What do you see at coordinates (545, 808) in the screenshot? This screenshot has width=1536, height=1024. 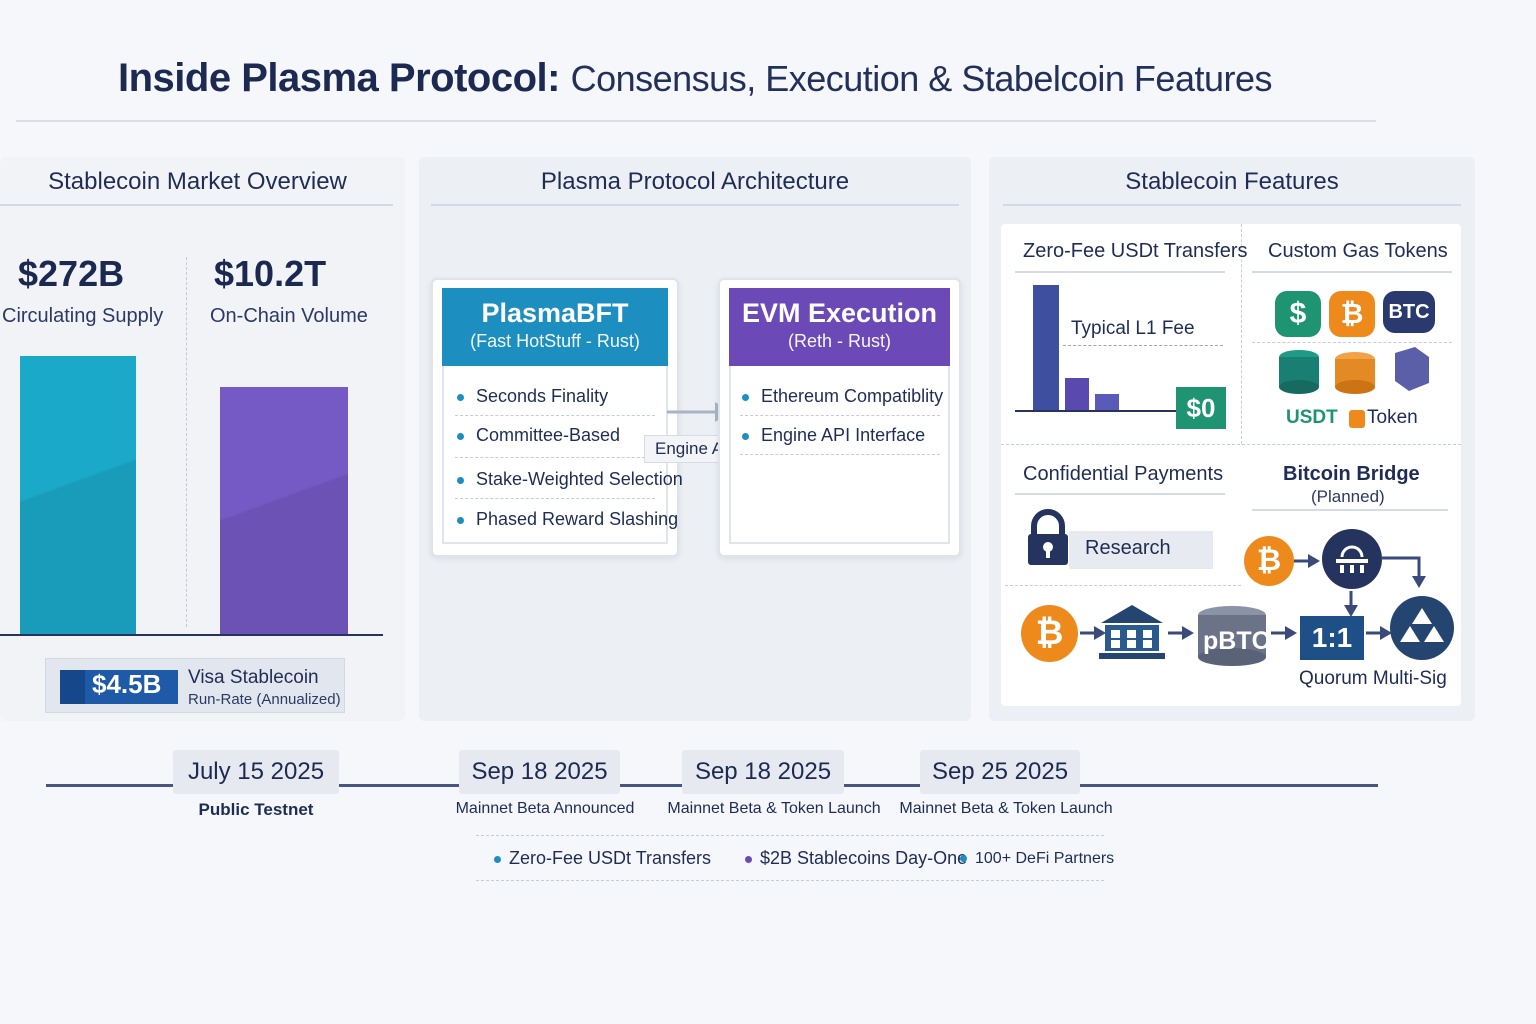 I see `milestone-label: Mainnet Beta Announced` at bounding box center [545, 808].